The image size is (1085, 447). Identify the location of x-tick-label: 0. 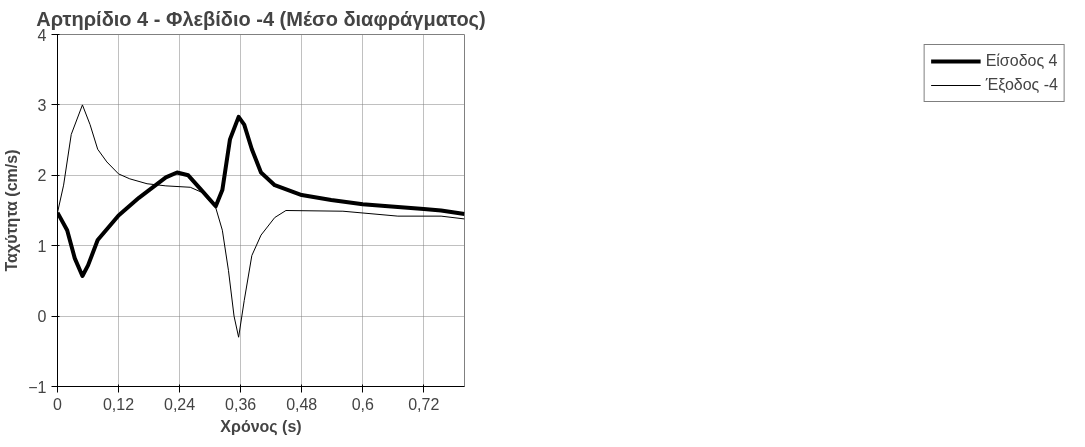
(58, 404).